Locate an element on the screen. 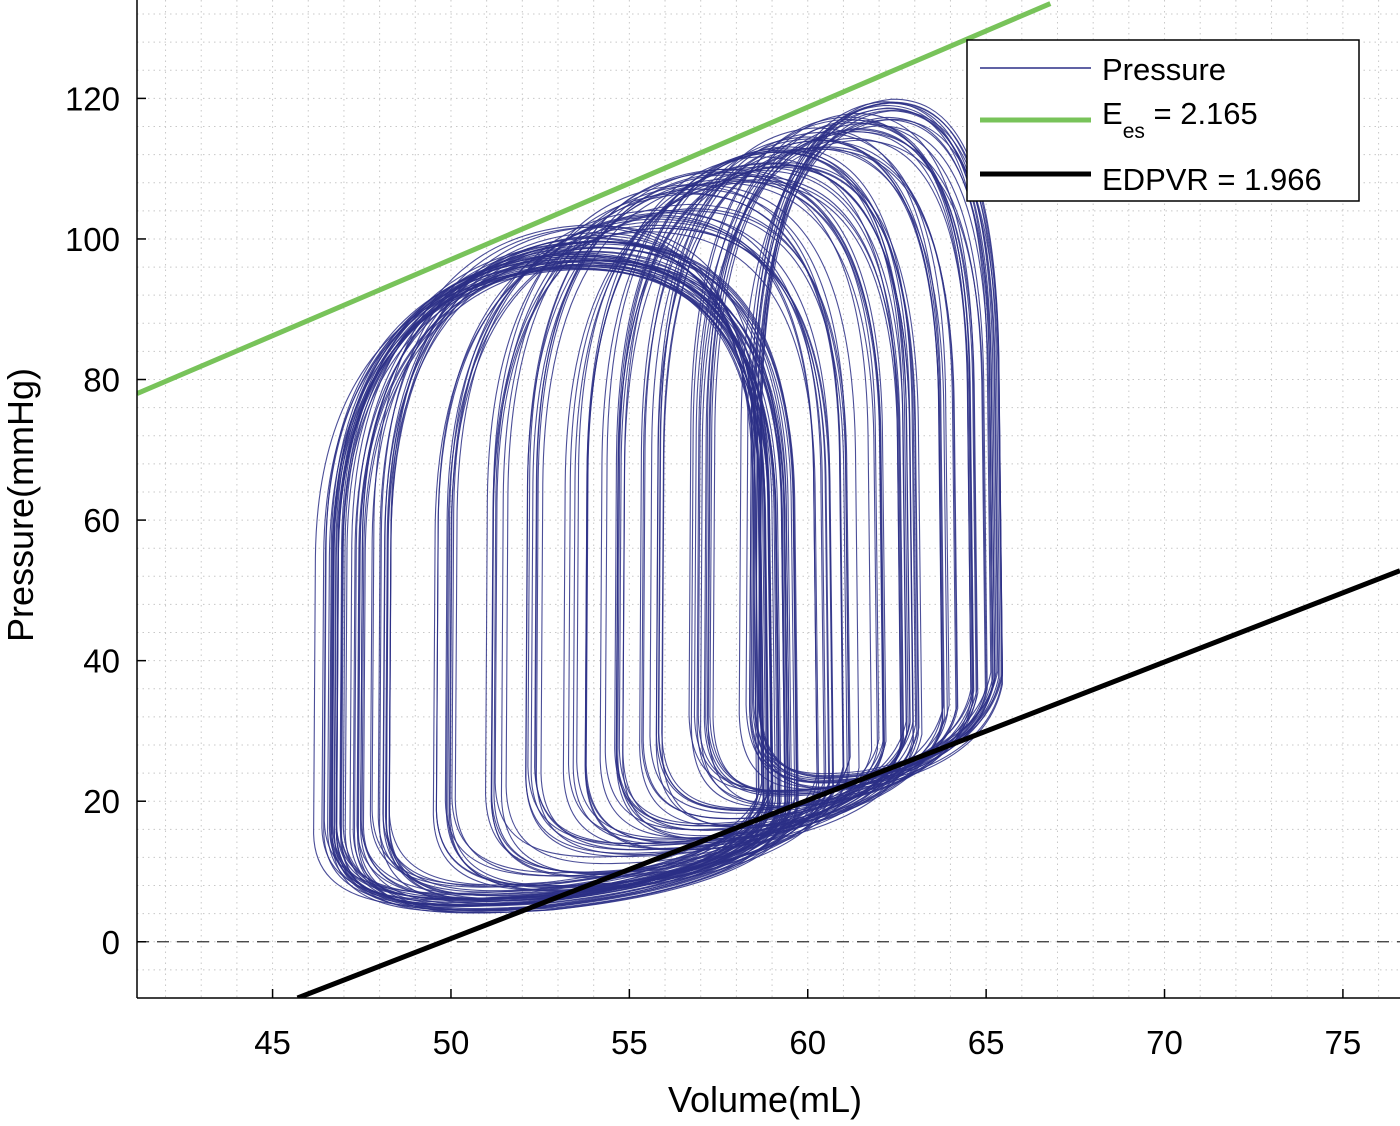  legend-label-ees: Ees = 2.165 is located at coordinates (1180, 119).